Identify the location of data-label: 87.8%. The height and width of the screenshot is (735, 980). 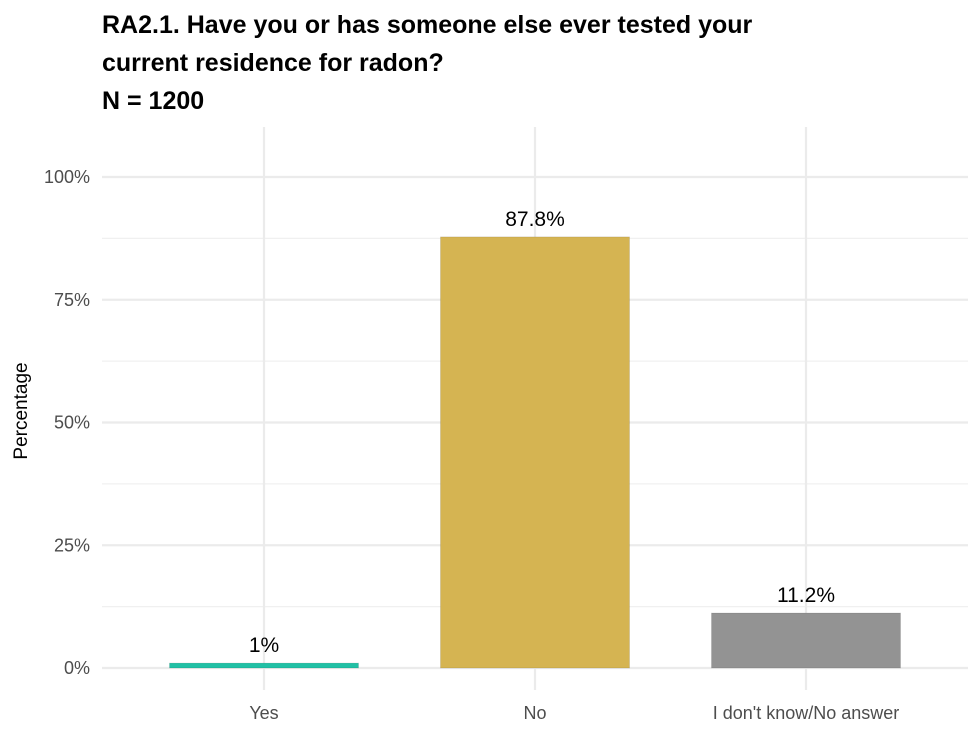
(535, 219).